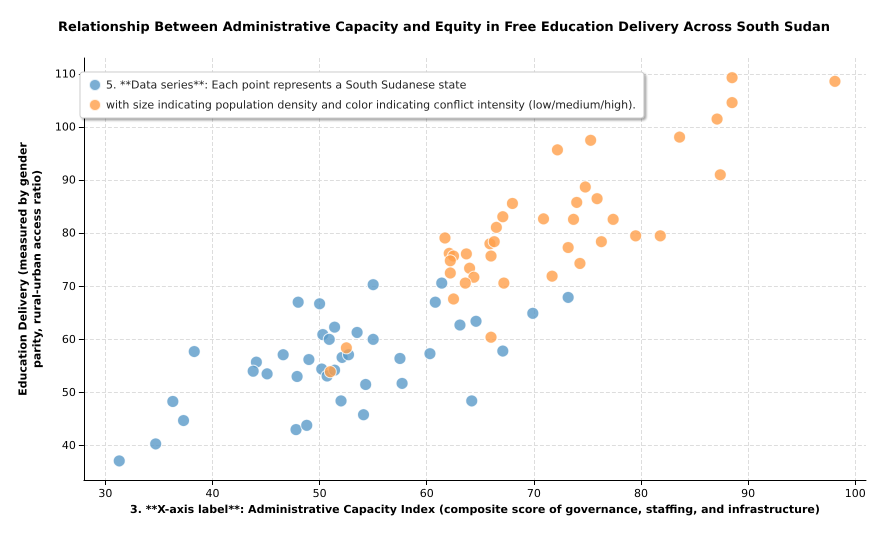 The width and height of the screenshot is (888, 540). What do you see at coordinates (65, 127) in the screenshot?
I see `y-tick-label: 100` at bounding box center [65, 127].